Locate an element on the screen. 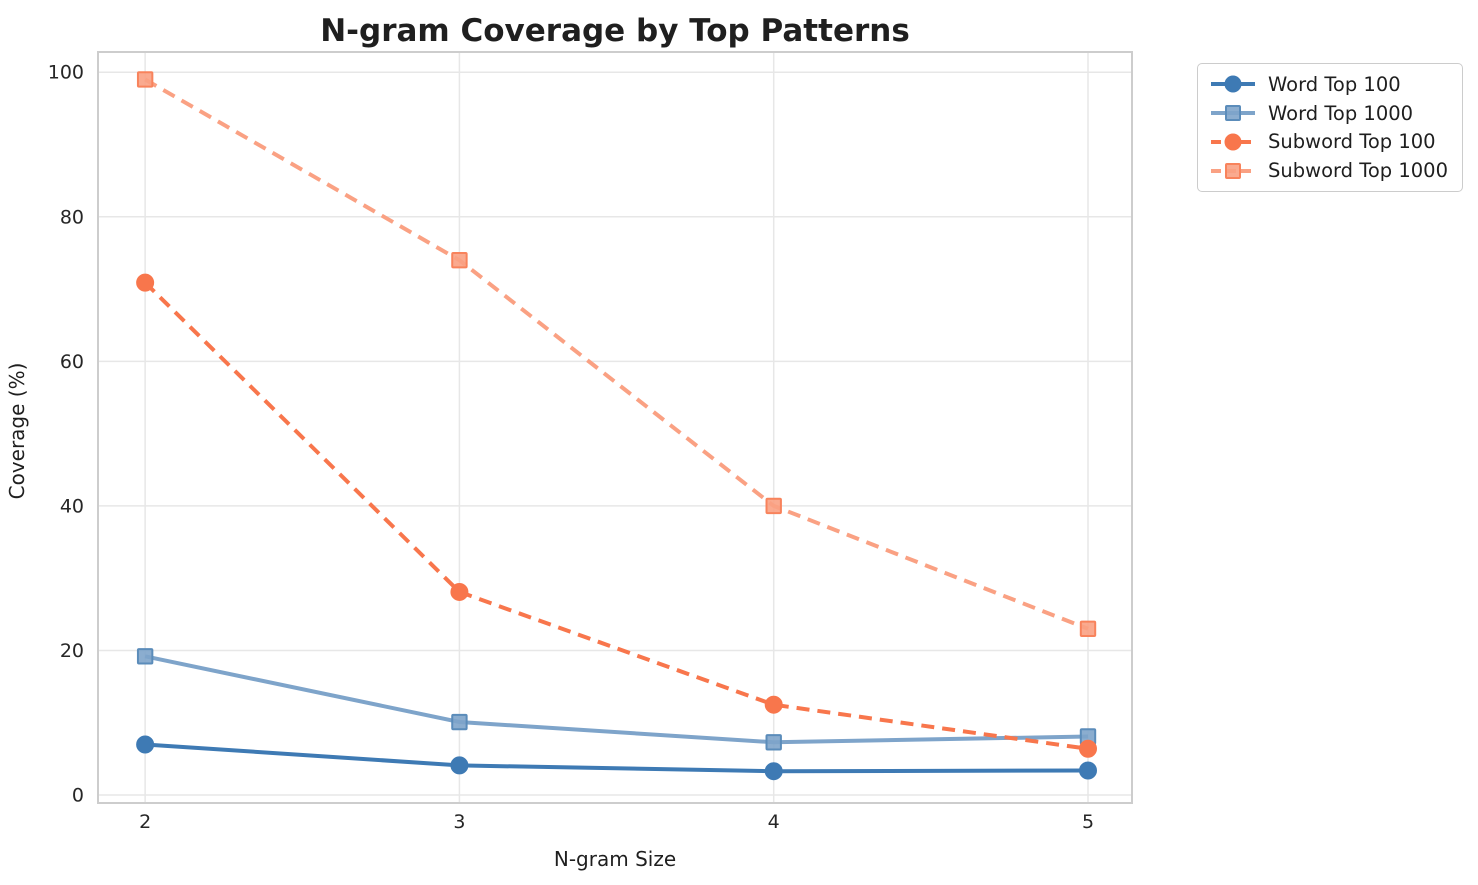 The width and height of the screenshot is (1478, 885). y-tick-label: 60 is located at coordinates (72, 362).